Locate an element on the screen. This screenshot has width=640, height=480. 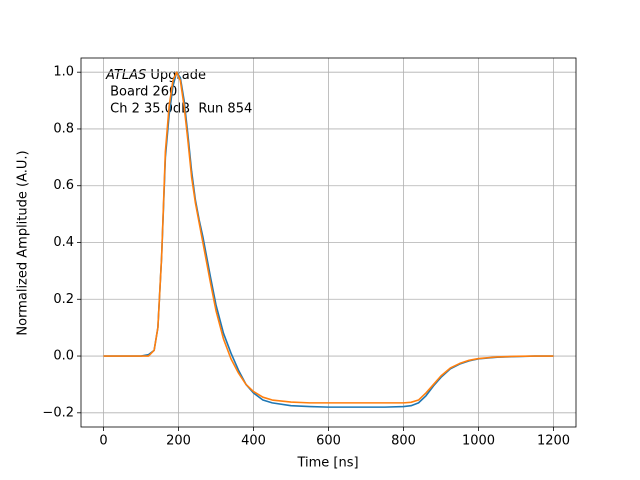
x-tick-label: 800 is located at coordinates (403, 441).